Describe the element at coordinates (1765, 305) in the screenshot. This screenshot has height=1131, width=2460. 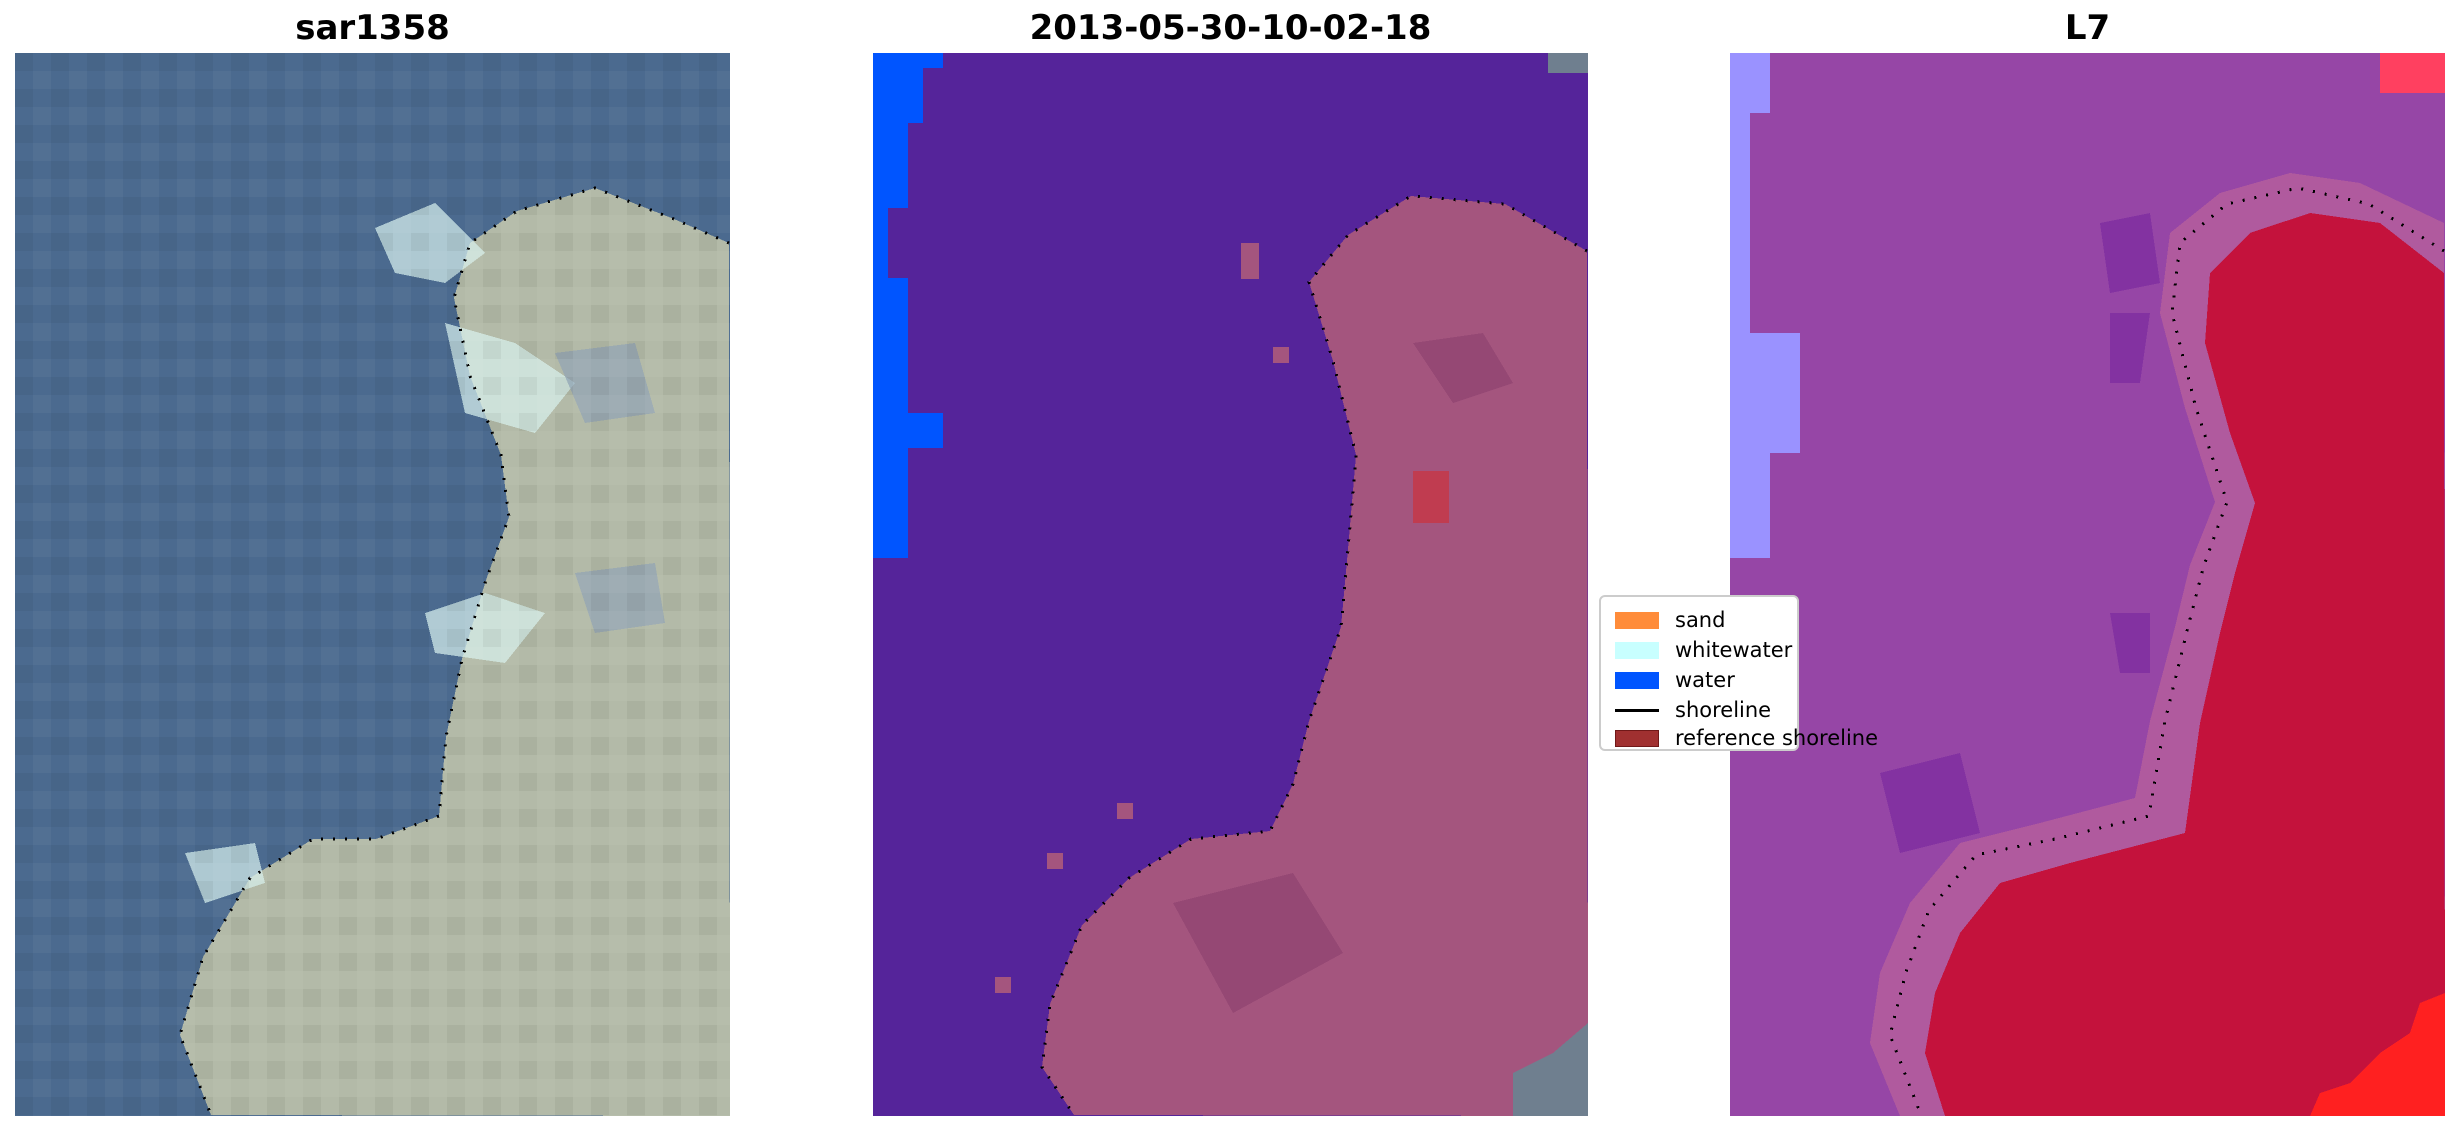
I see `left-strip` at that location.